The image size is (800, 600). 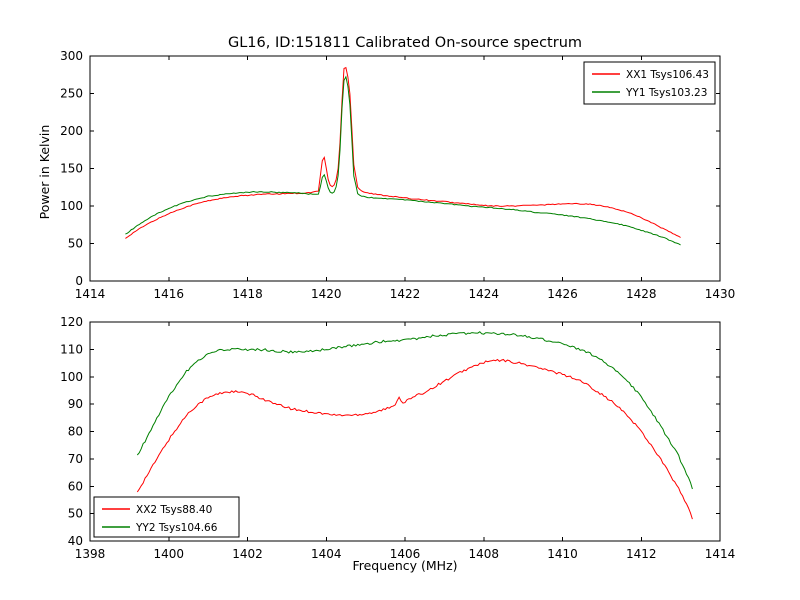 I want to click on legend-label-xx2: XX2 Tsys88.40, so click(x=174, y=510).